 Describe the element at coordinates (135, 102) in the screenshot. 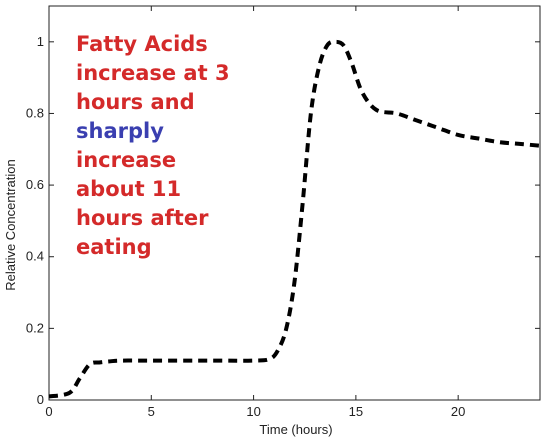

I see `annotation-line: hours and` at that location.